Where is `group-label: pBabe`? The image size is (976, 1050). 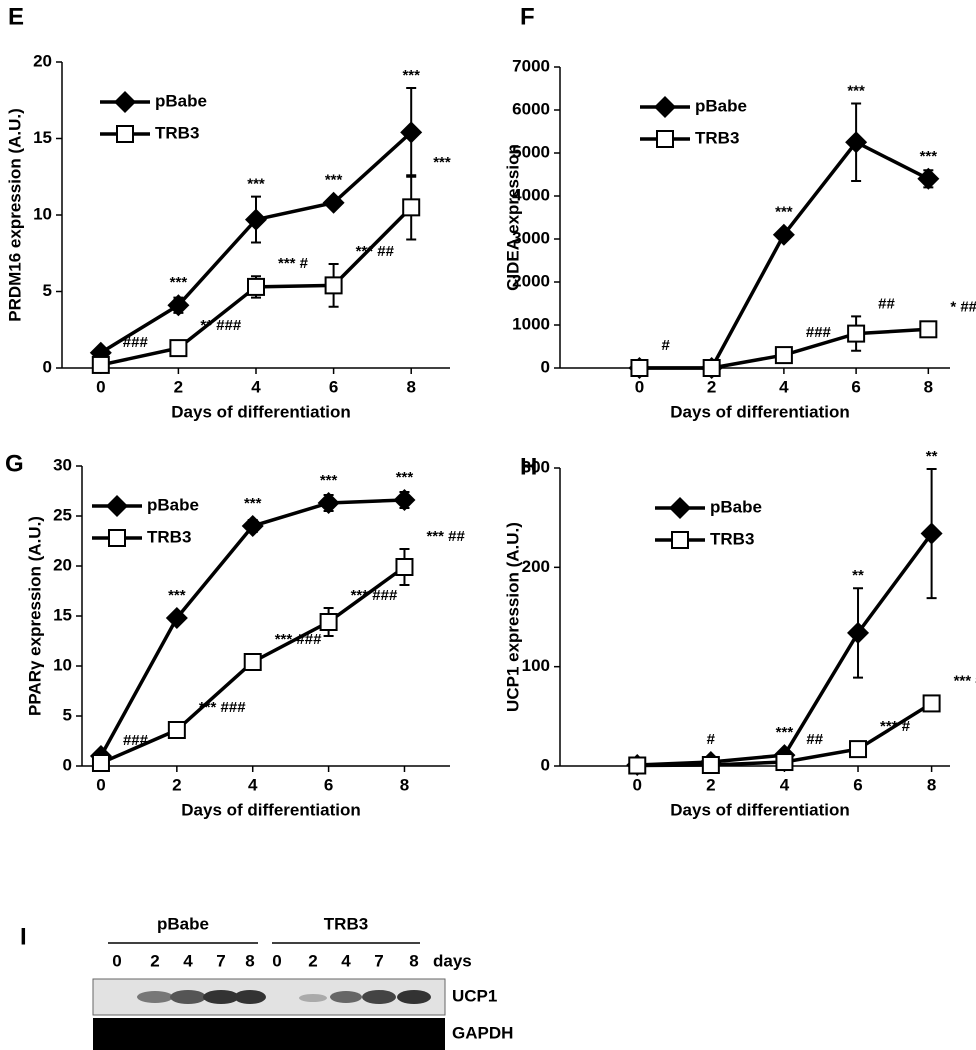 group-label: pBabe is located at coordinates (183, 923).